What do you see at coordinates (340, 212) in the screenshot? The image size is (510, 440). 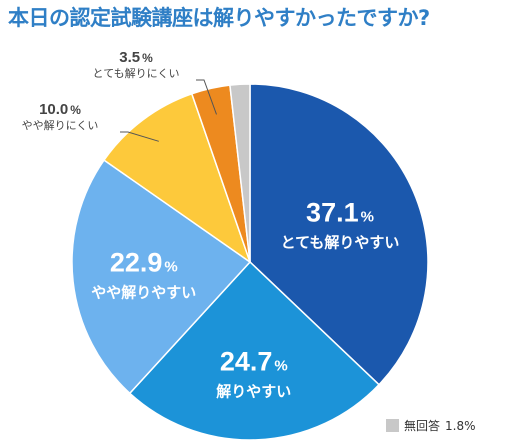 I see `slice-value-label-0: 37.1%` at bounding box center [340, 212].